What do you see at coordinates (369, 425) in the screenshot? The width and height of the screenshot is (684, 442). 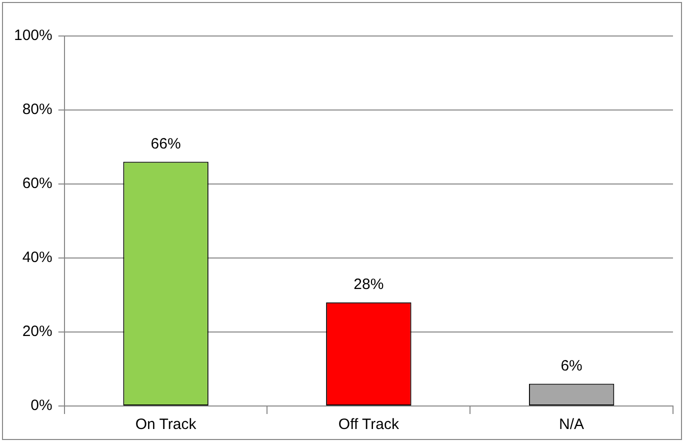 I see `x-tick-label: Off Track` at bounding box center [369, 425].